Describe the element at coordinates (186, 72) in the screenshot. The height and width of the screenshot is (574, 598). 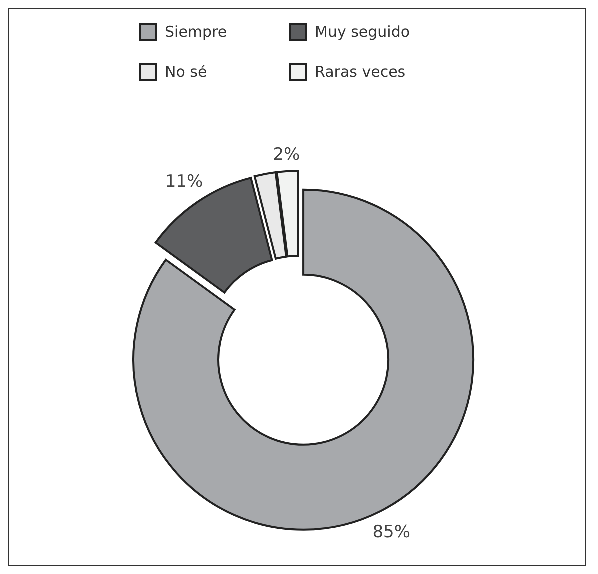
I see `legend-label: No sé` at that location.